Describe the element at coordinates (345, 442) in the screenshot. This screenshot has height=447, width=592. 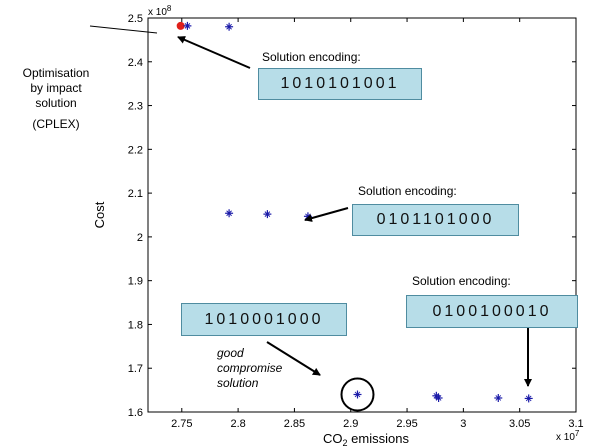
I see `x-axis-label-sub: 2` at that location.